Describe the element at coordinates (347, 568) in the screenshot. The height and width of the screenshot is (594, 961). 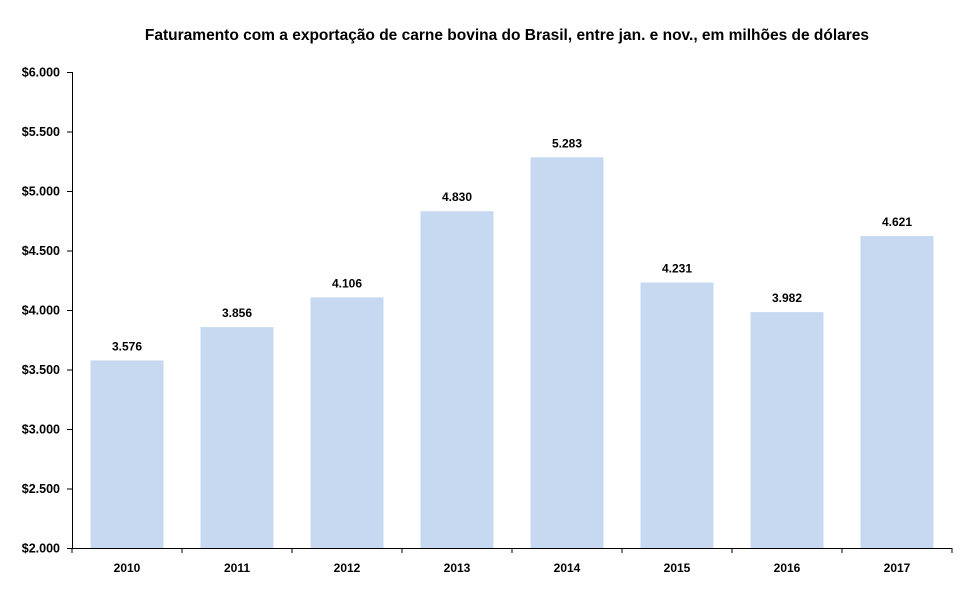
I see `x-tick-label: 2012` at that location.